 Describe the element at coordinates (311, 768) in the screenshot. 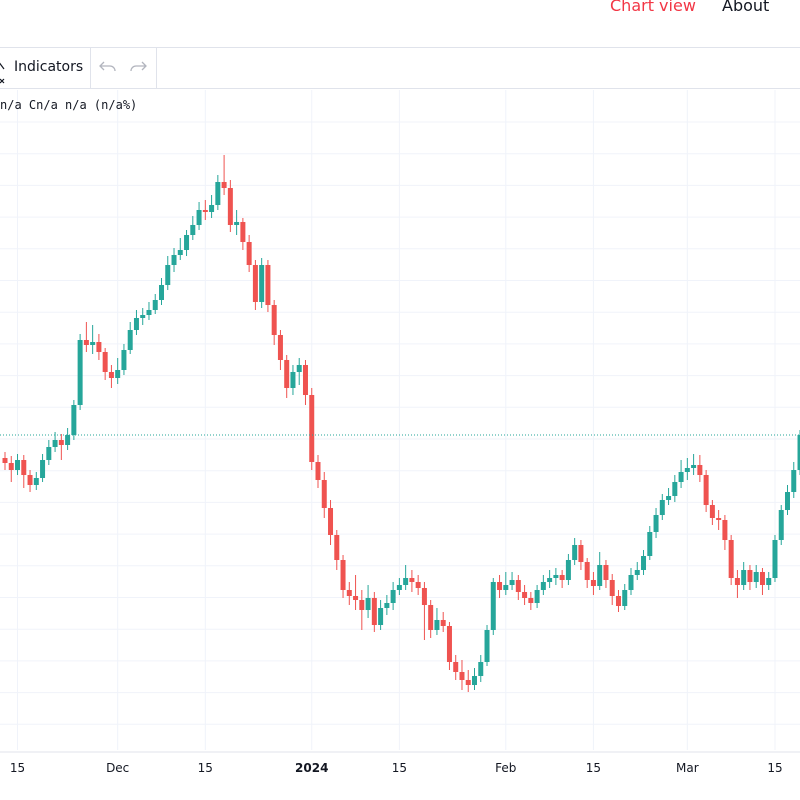

I see `x-tick-label: 2024` at that location.